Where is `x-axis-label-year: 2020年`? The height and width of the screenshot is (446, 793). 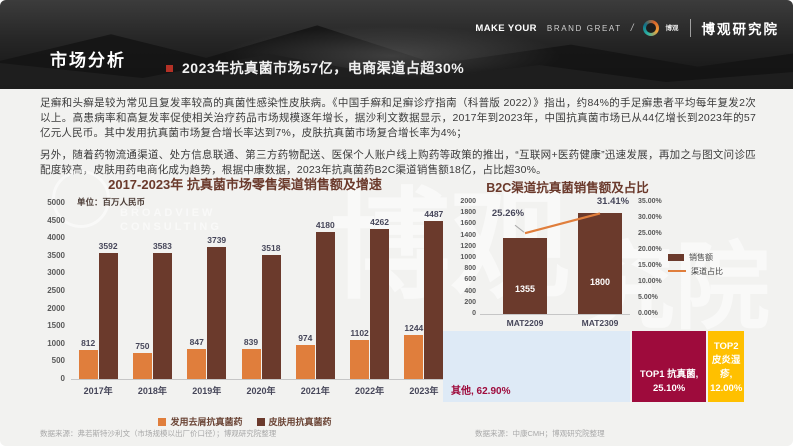 x-axis-label-year: 2020年 is located at coordinates (261, 391).